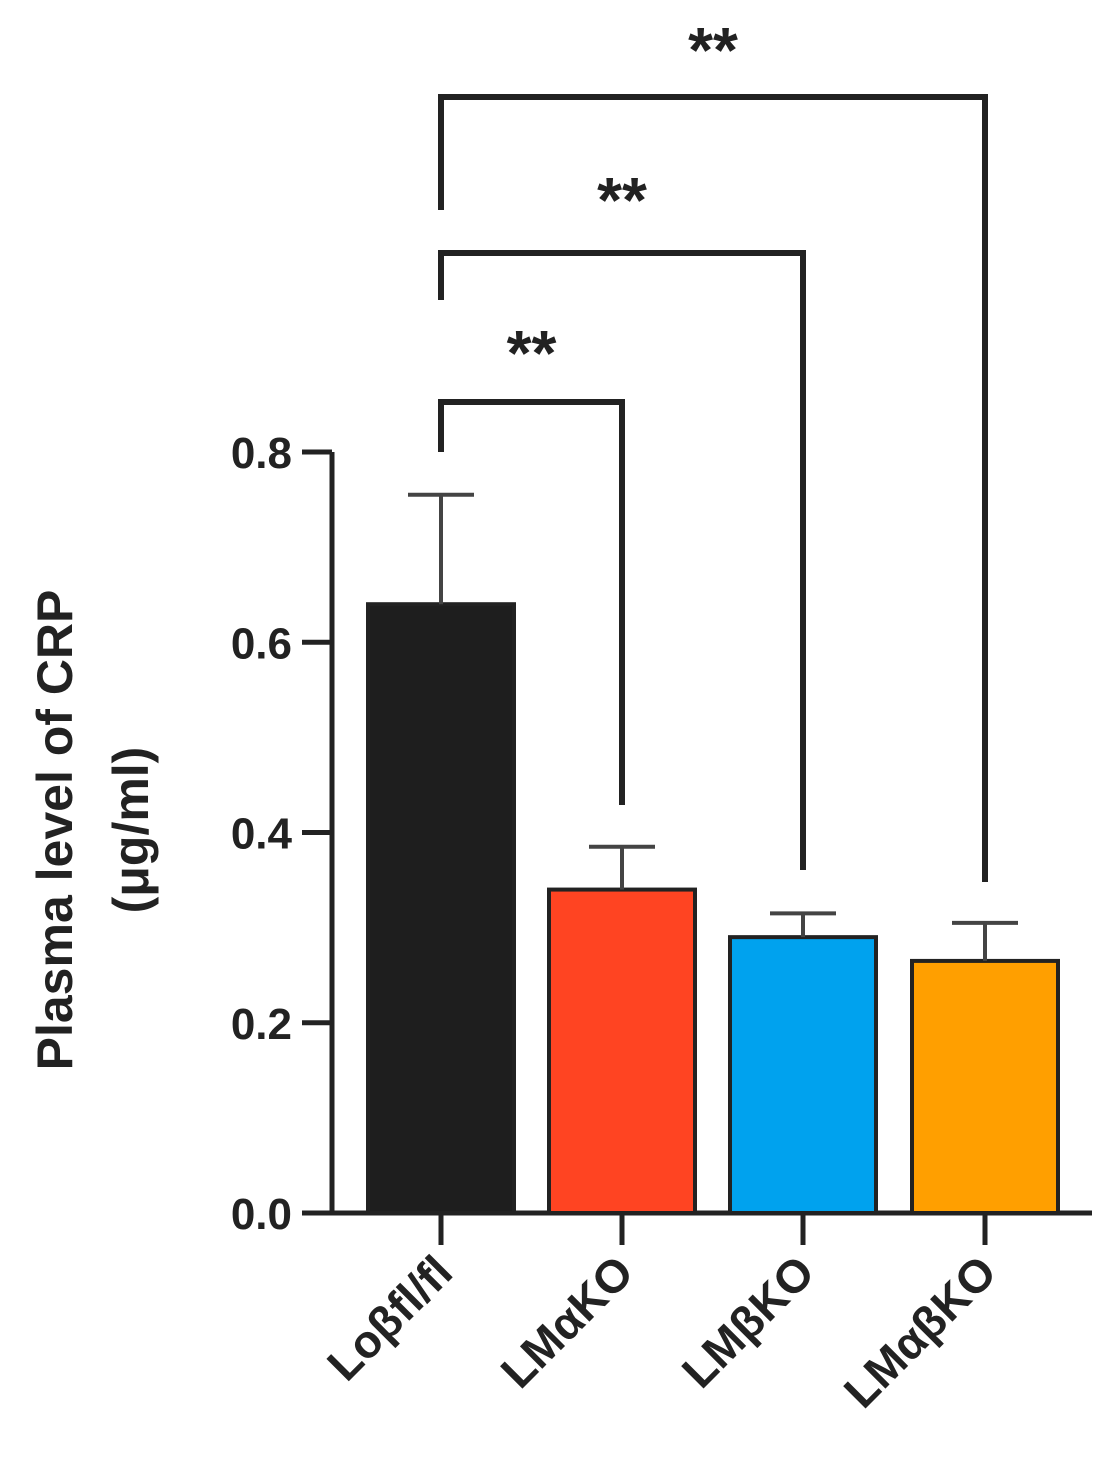 The height and width of the screenshot is (1484, 1113). What do you see at coordinates (920, 1331) in the screenshot?
I see `x-category-label-3: LMαβKO` at bounding box center [920, 1331].